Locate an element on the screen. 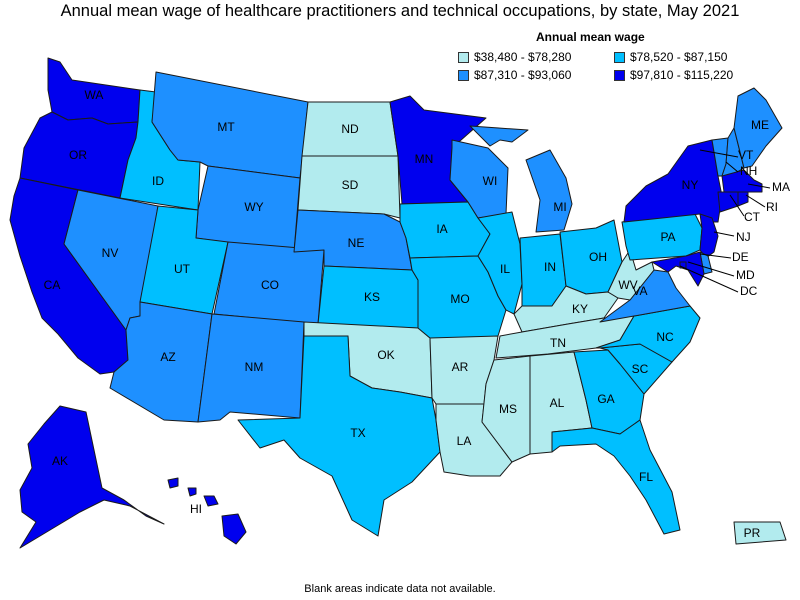 This screenshot has width=800, height=600. state-label-ms: MS is located at coordinates (508, 409).